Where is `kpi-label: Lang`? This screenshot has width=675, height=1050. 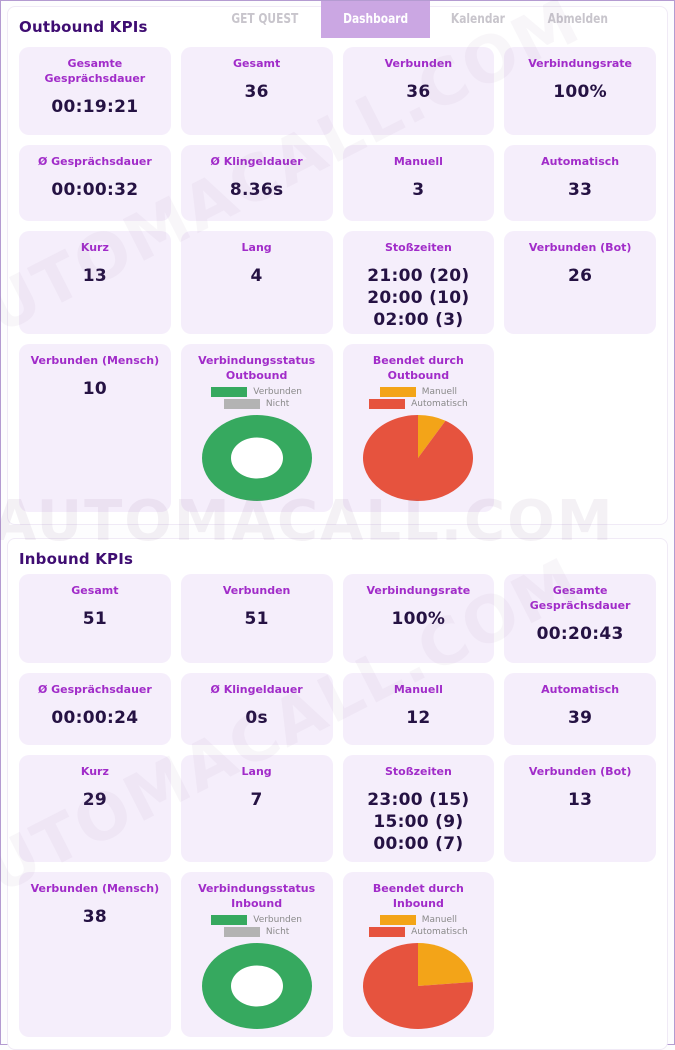 kpi-label: Lang is located at coordinates (256, 247).